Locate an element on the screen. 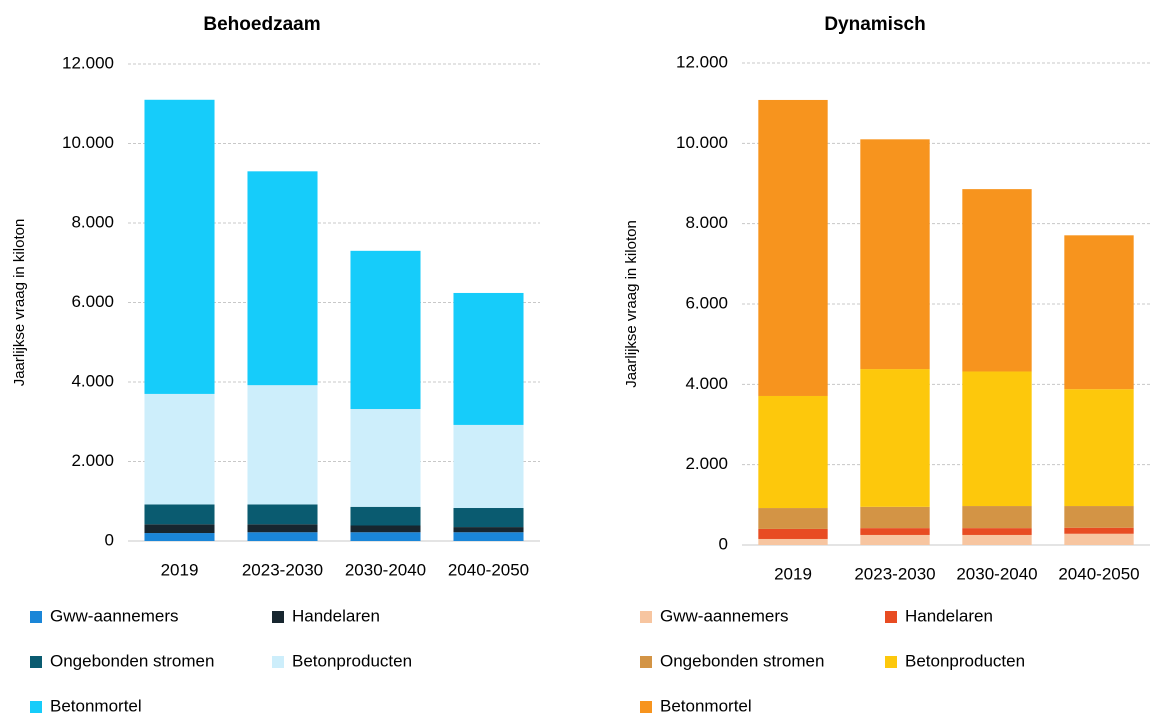 This screenshot has width=1153, height=720. chart-title: Dynamisch is located at coordinates (874, 24).